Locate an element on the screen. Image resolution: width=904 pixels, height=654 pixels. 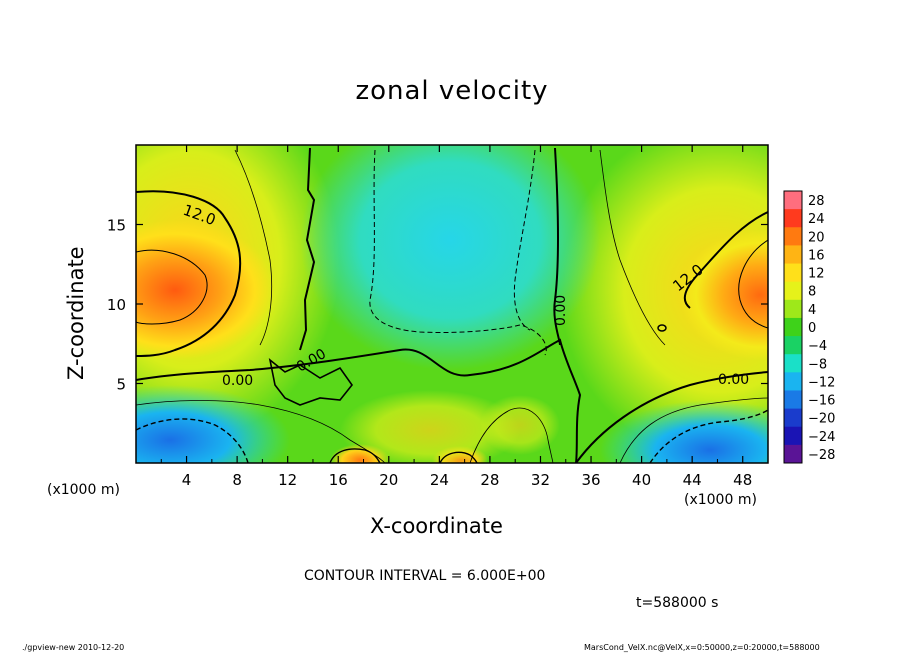
x-tick-label: 16 is located at coordinates (338, 480).